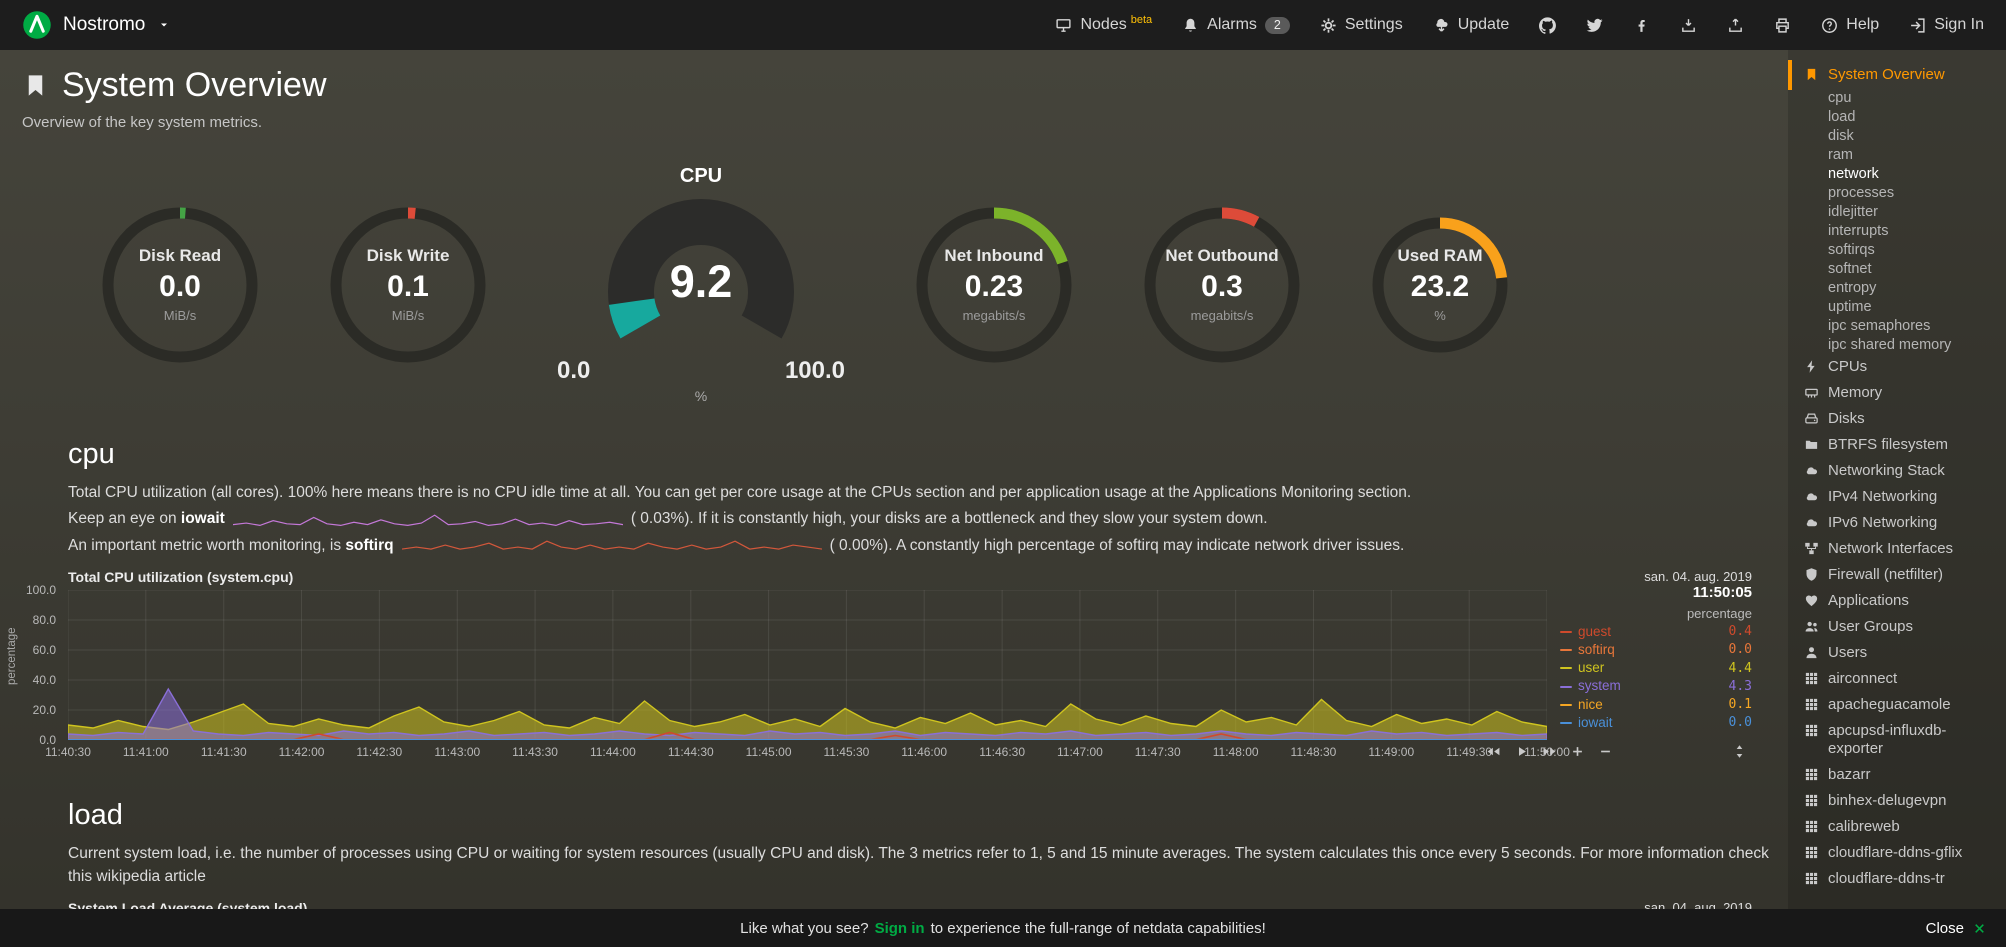  What do you see at coordinates (1471, 25) in the screenshot?
I see `nav-item-update: Update` at bounding box center [1471, 25].